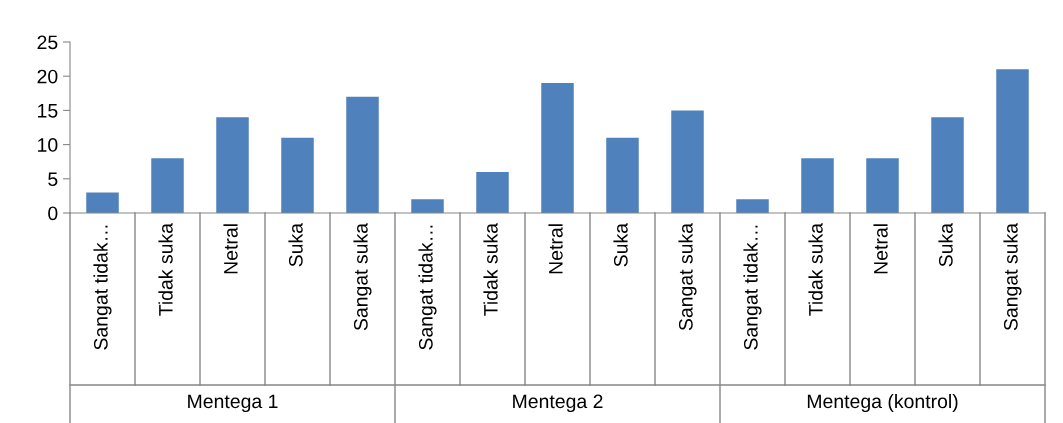 This screenshot has width=1063, height=423. I want to click on y-tick-label: 25, so click(47, 42).